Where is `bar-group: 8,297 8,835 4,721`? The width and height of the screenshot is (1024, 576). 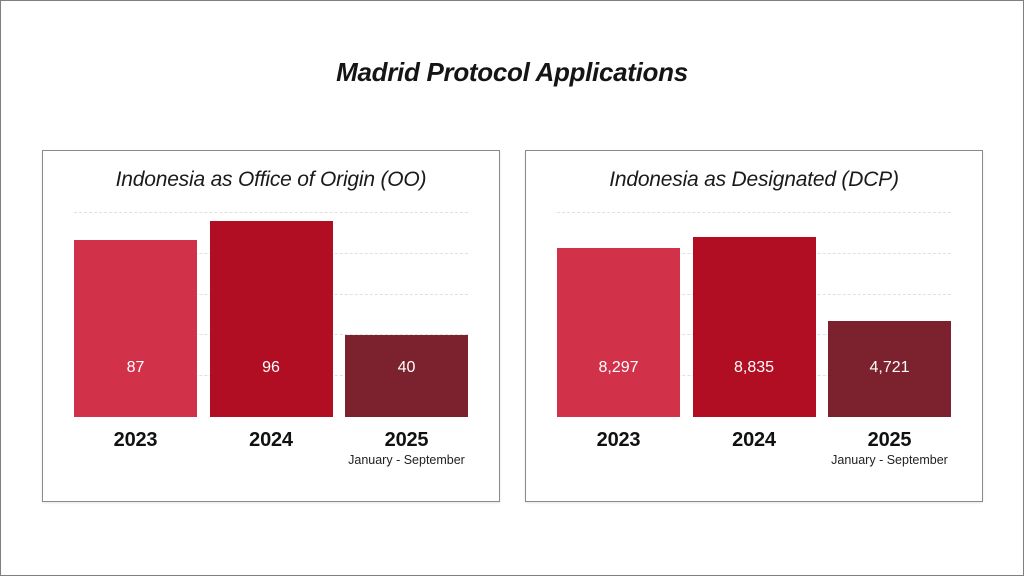
bar-group: 8,297 8,835 4,721 is located at coordinates (754, 315).